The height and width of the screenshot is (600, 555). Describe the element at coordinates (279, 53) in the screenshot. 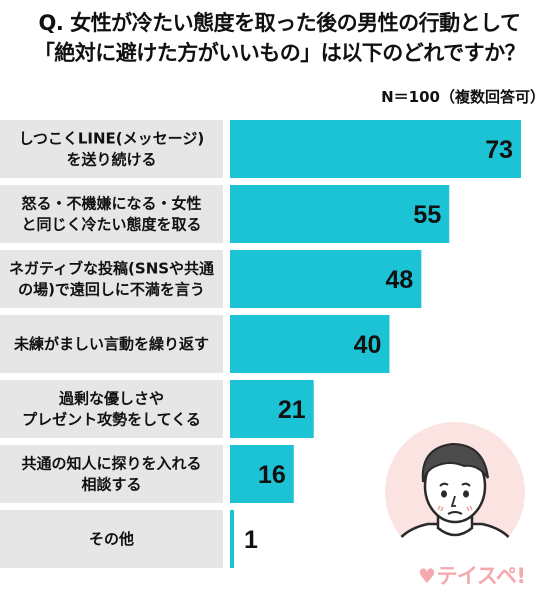

I see `title-line-2: 「絶対に避けた方がいいもの」は以下のどれですか？` at that location.